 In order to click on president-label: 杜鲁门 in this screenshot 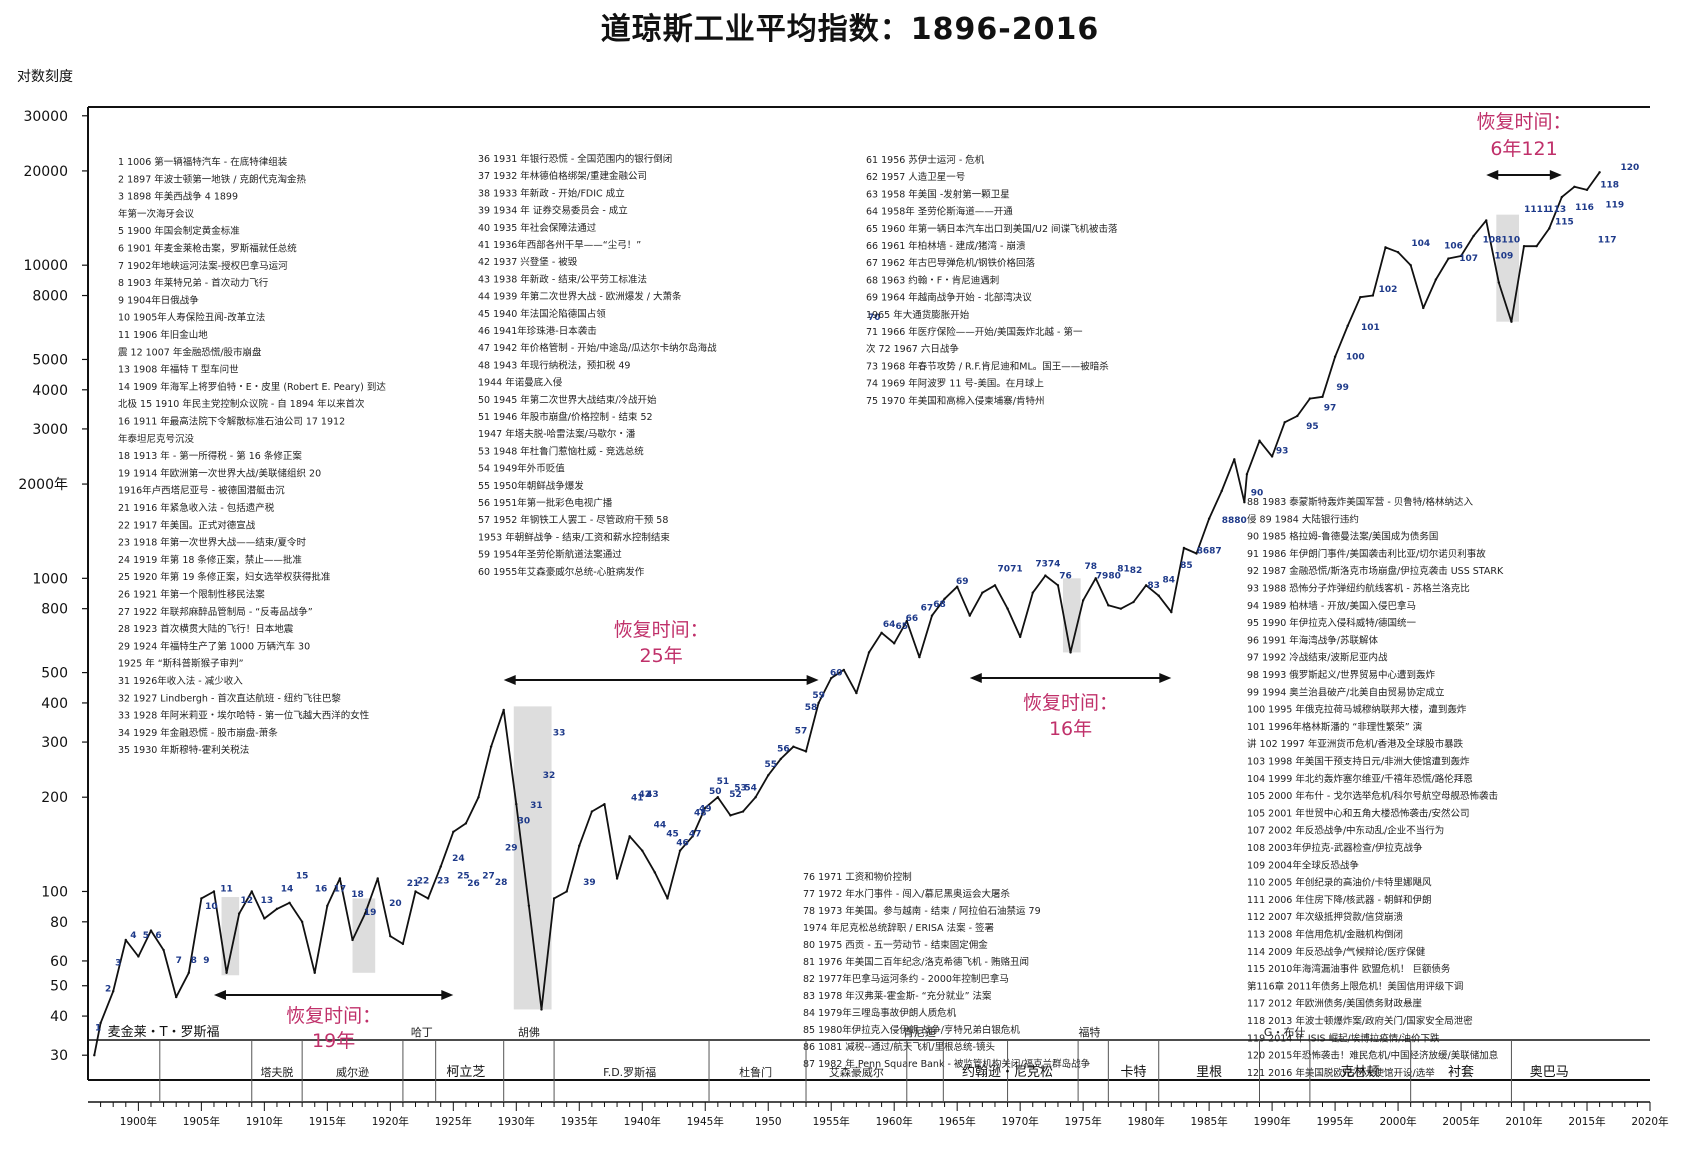, I will do `click(755, 1072)`.